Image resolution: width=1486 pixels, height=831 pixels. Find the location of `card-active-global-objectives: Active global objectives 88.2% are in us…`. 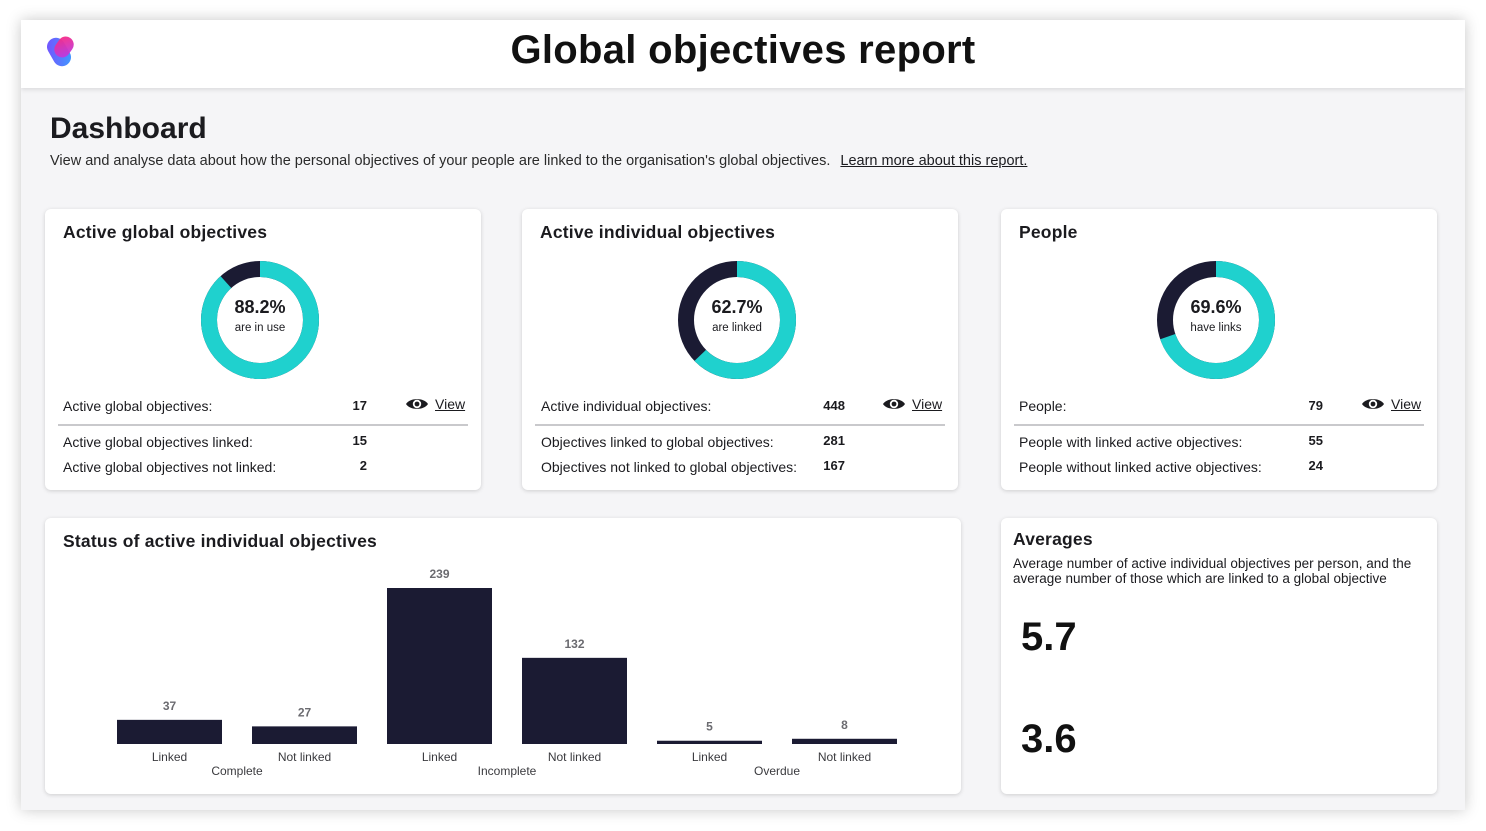

card-active-global-objectives: Active global objectives 88.2% are in us… is located at coordinates (263, 349).